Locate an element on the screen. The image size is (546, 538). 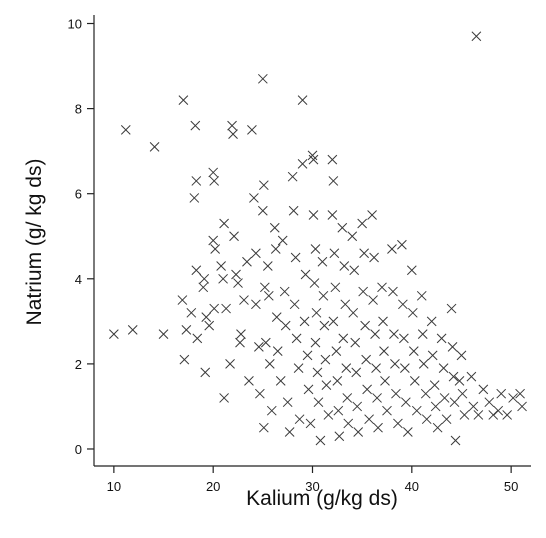
y-axis-title: Natrium (g/ kg ds) is located at coordinates (34, 242).